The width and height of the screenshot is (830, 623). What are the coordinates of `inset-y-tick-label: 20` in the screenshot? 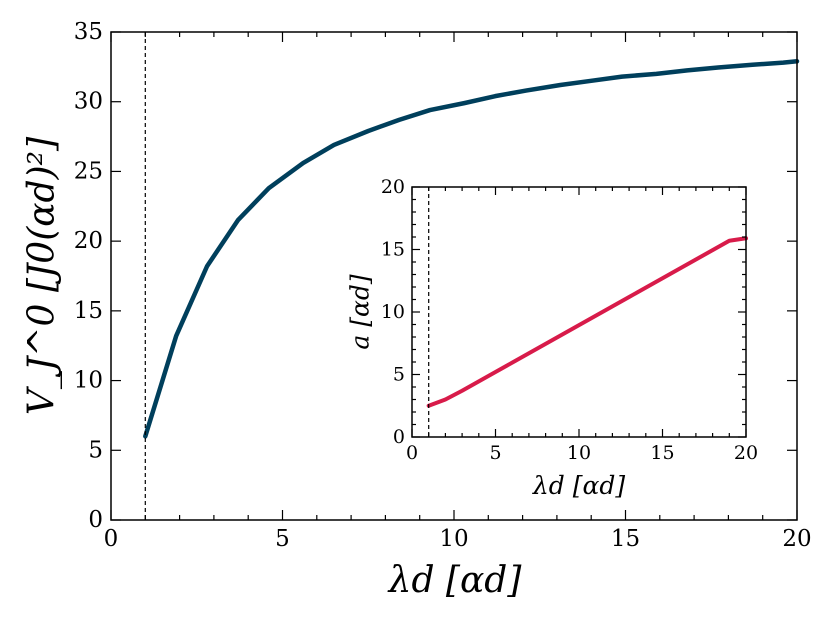 It's located at (393, 187).